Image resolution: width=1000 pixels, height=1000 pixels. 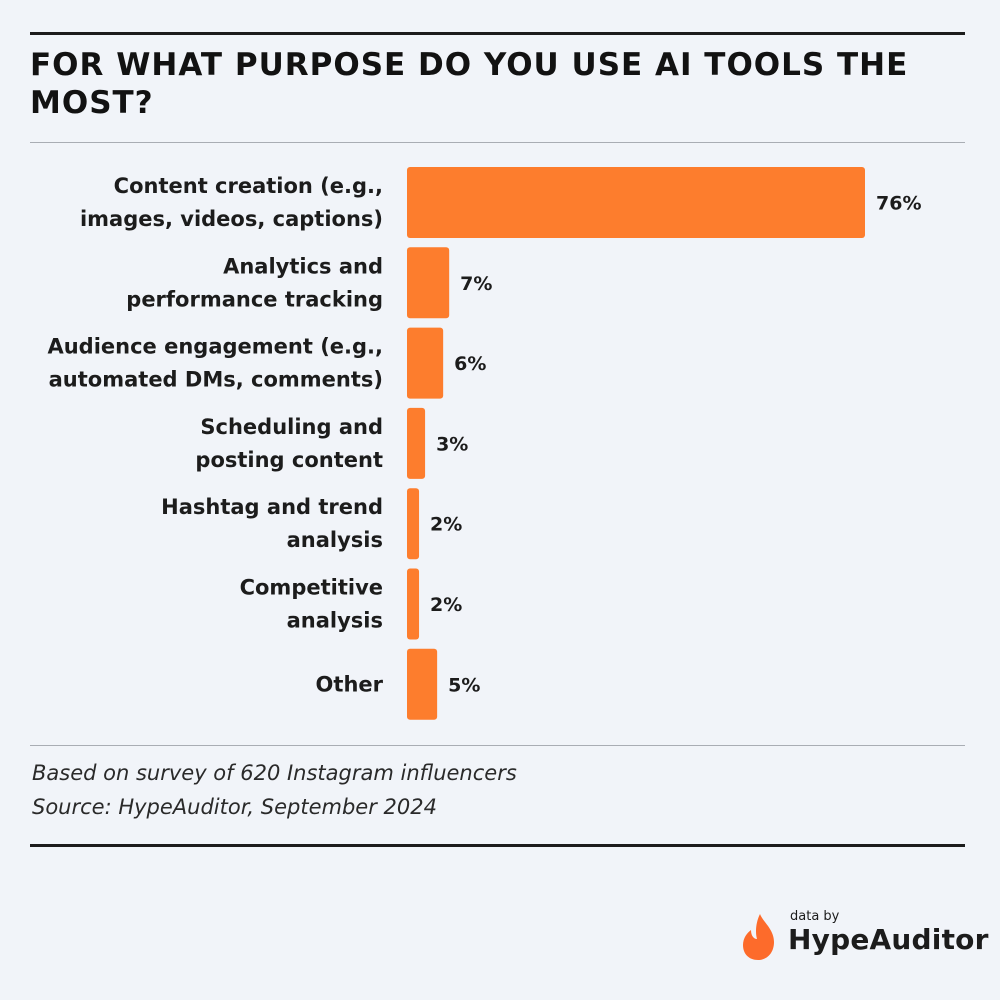 What do you see at coordinates (888, 939) in the screenshot?
I see `brand-name: HypeAuditor` at bounding box center [888, 939].